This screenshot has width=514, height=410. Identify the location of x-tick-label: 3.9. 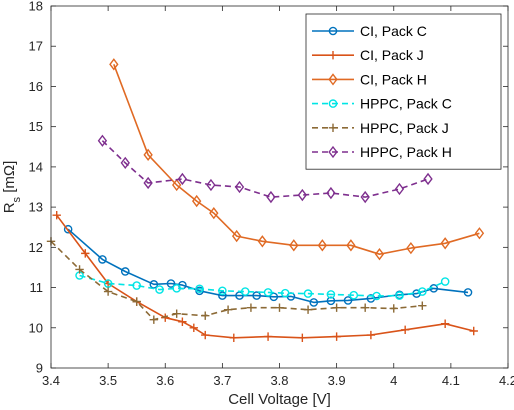
(337, 380).